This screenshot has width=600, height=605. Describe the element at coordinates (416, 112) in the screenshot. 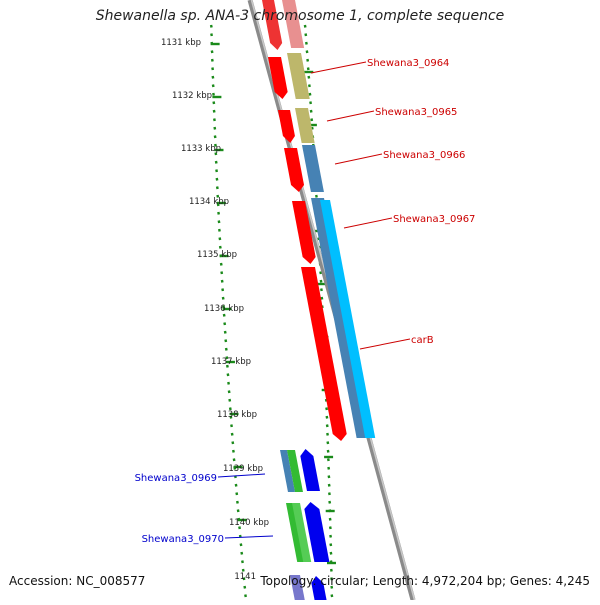

I see `gene-label: Shewana3_0965` at that location.